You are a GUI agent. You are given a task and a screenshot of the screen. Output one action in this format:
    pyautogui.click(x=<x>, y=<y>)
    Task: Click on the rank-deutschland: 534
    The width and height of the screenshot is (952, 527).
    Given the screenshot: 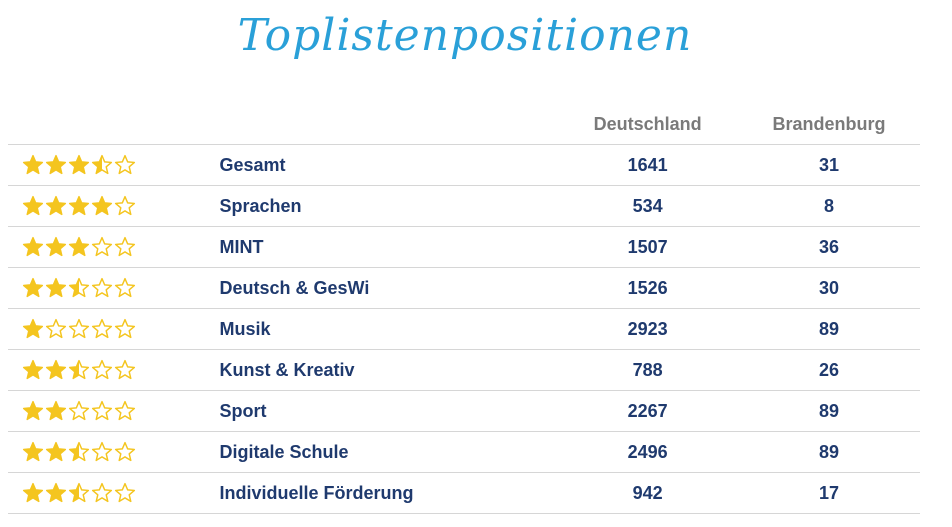 What is the action you would take?
    pyautogui.click(x=648, y=206)
    